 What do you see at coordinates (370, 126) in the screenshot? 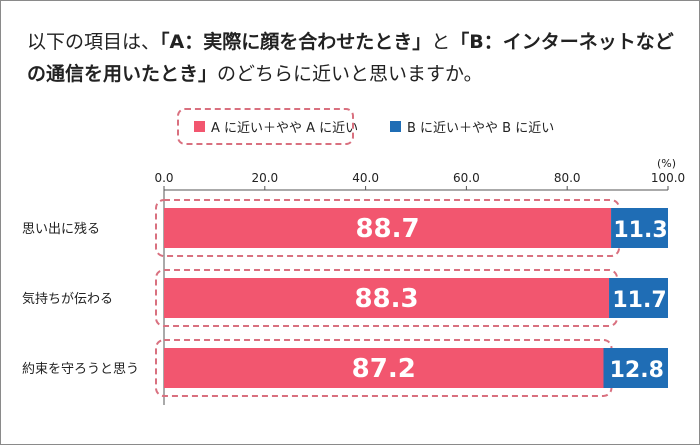
I see `legend: A に近い＋やや A に近い B に近い＋やや B に近い` at bounding box center [370, 126].